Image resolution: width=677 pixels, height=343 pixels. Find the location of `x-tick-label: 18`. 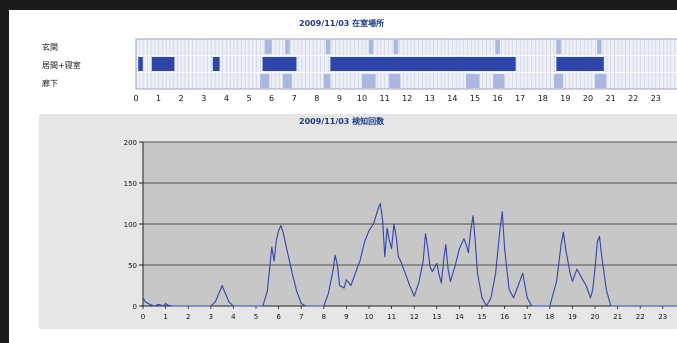

x-tick-label: 18 is located at coordinates (549, 317).